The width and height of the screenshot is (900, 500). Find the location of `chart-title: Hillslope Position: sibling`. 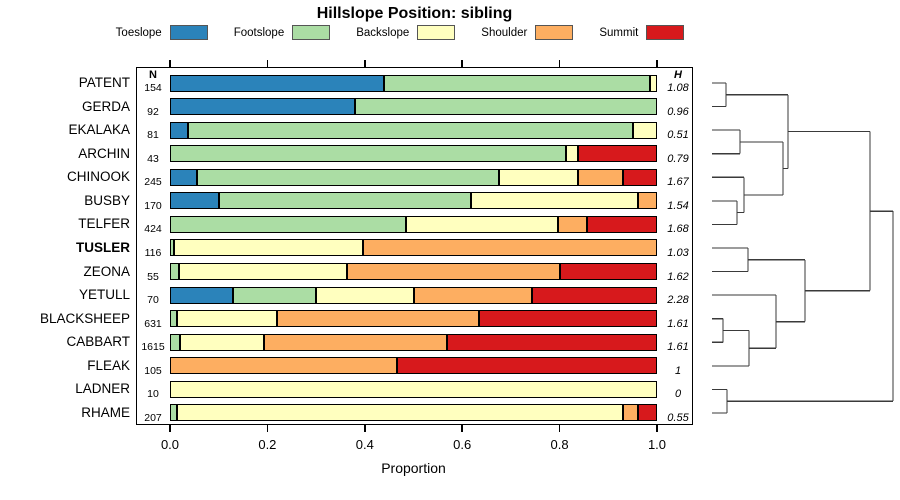

chart-title: Hillslope Position: sibling is located at coordinates (414, 13).